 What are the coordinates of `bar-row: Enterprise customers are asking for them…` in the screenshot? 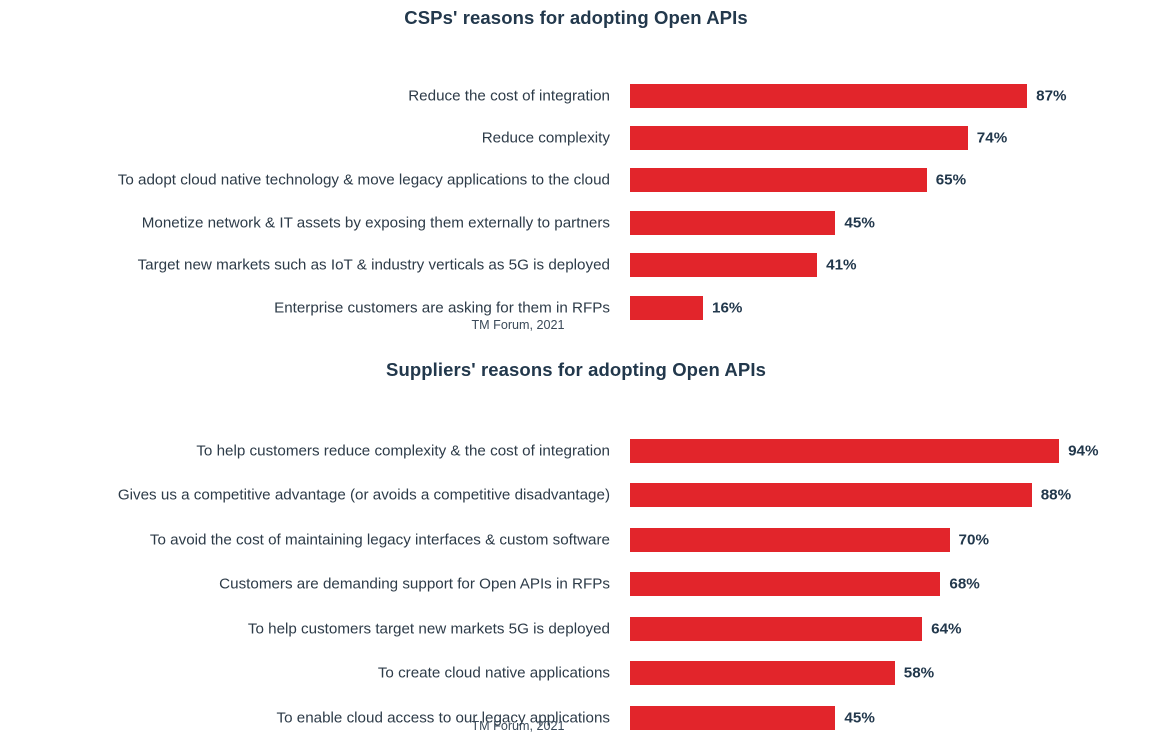 It's located at (576, 307).